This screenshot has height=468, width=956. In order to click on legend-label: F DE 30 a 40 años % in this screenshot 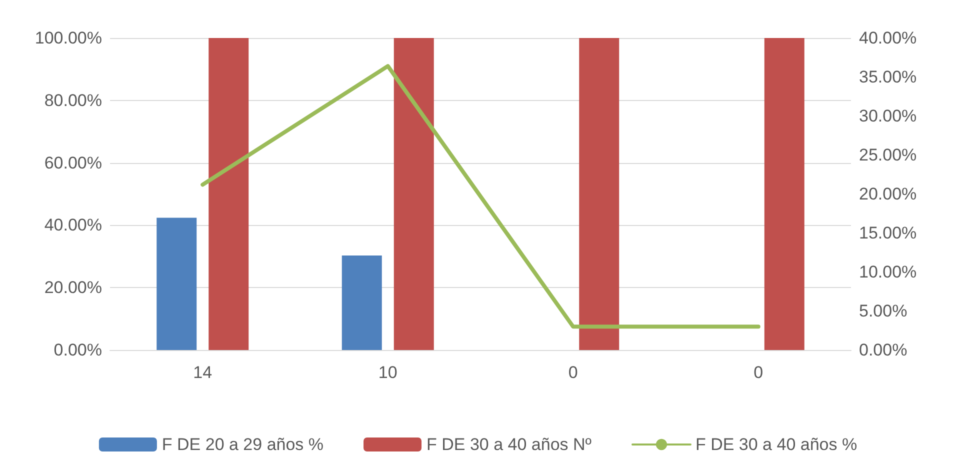, I will do `click(776, 444)`.